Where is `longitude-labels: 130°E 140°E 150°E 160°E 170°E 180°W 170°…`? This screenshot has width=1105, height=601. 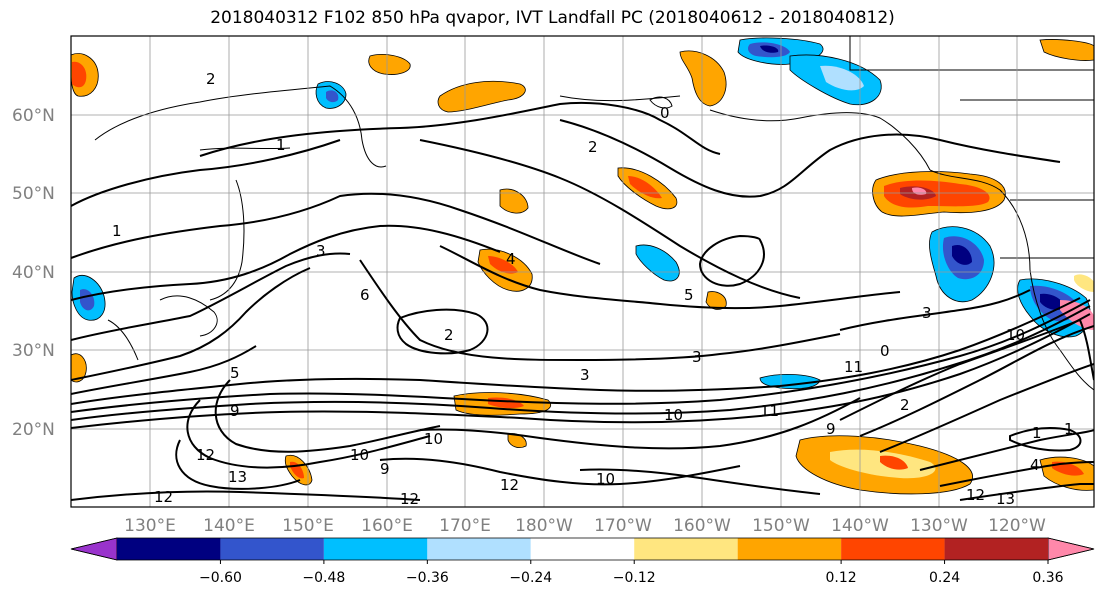 longitude-labels: 130°E 140°E 150°E 160°E 170°E 180°W 170°… is located at coordinates (585, 526).